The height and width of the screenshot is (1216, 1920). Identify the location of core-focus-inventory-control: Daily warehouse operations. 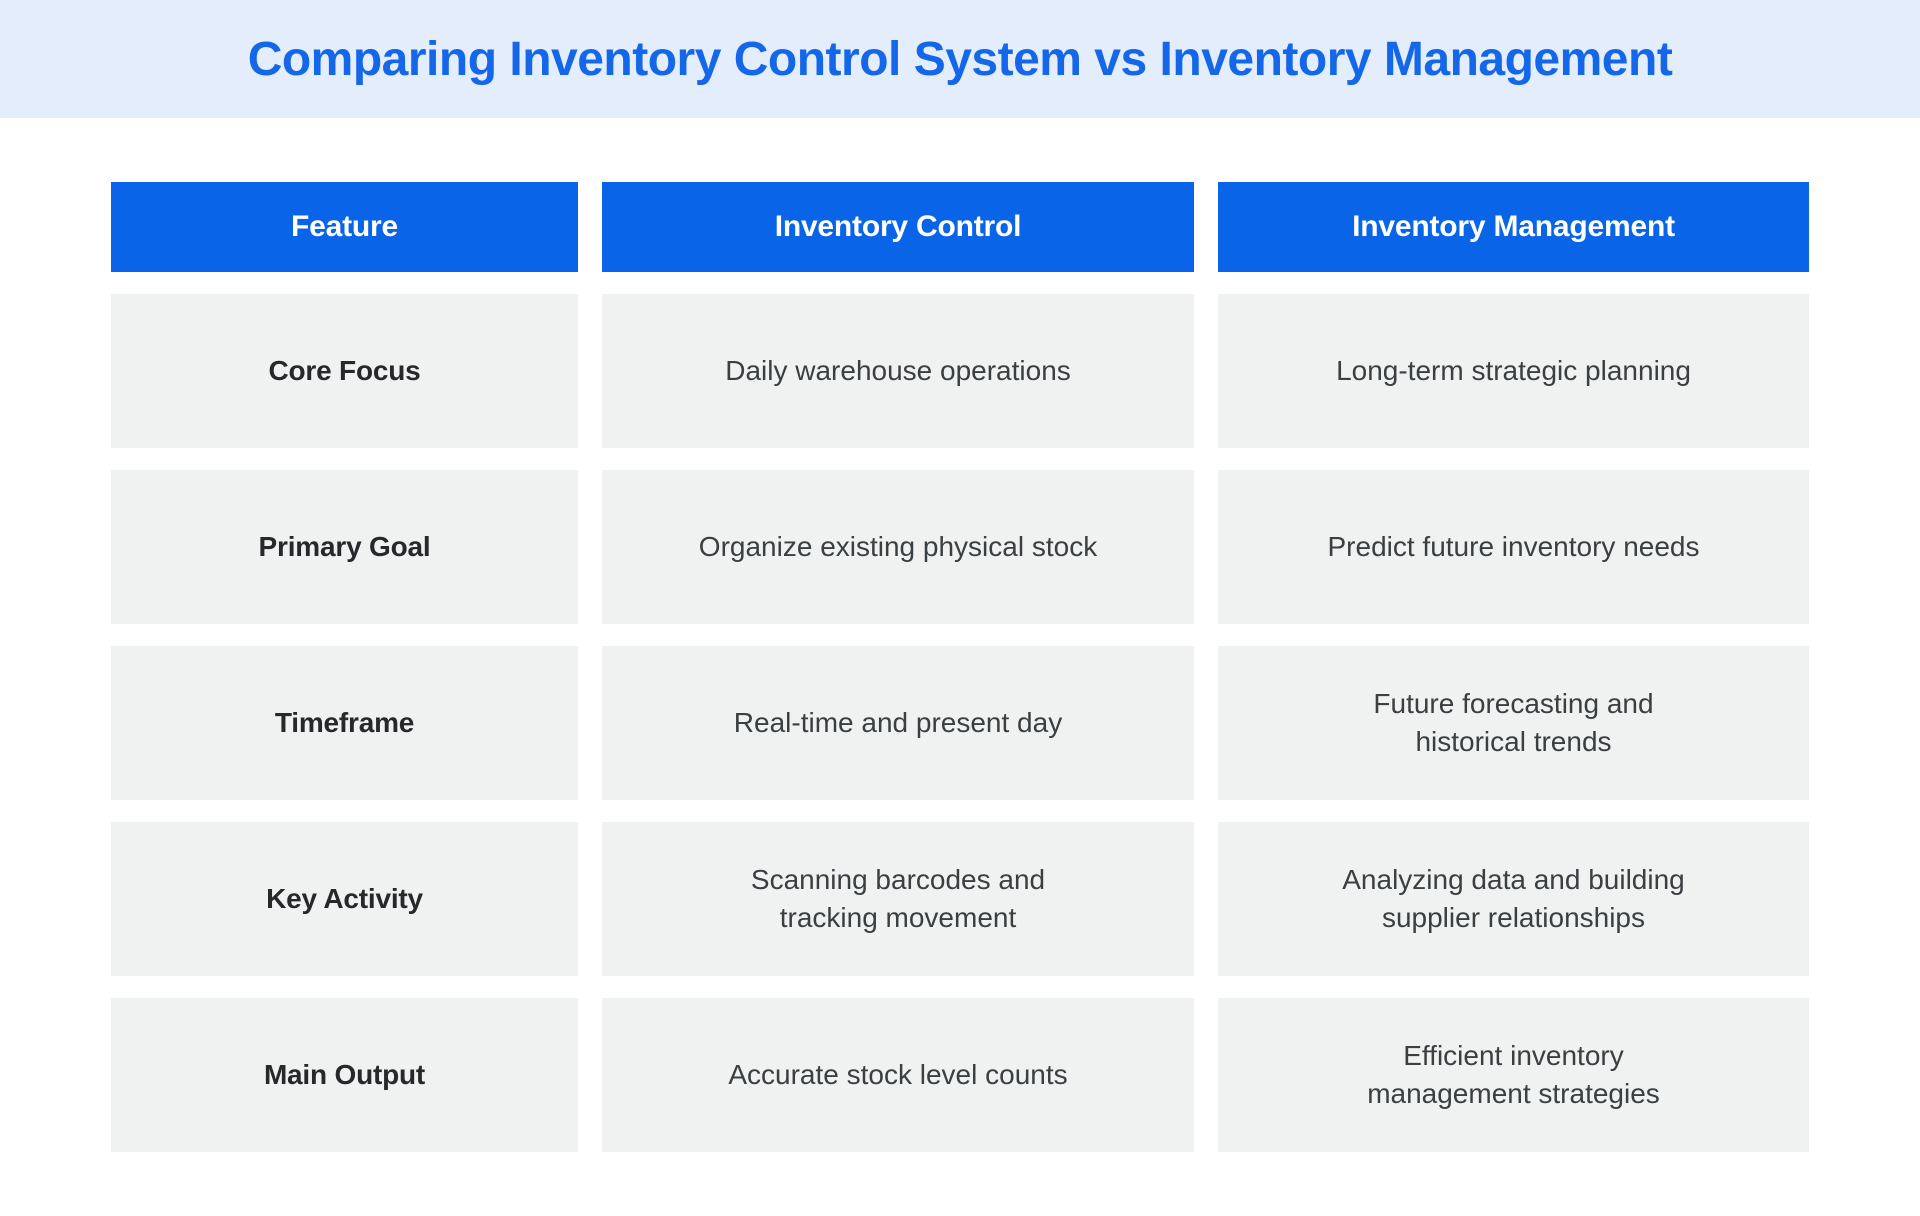
(898, 371).